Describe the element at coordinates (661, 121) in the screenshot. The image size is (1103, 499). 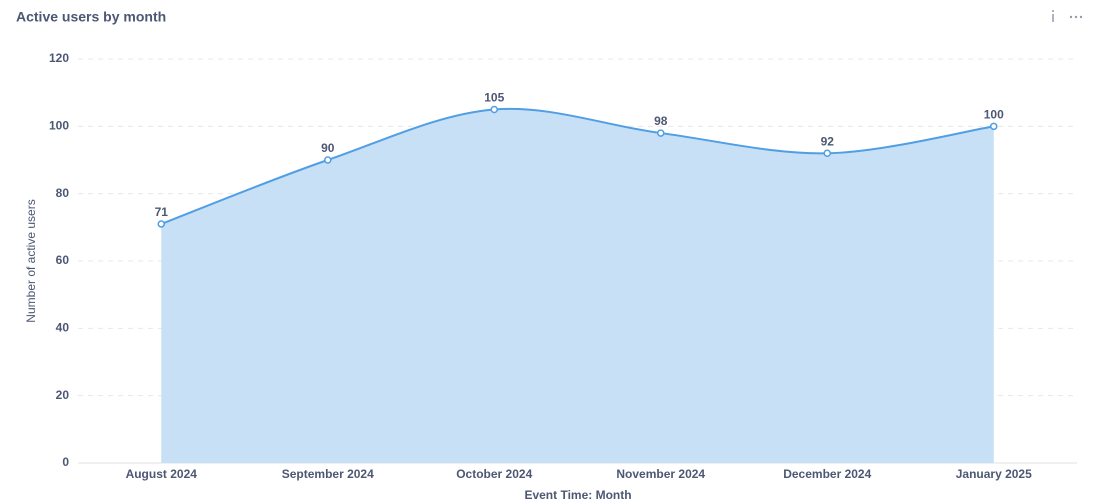
I see `data-label: 98` at that location.